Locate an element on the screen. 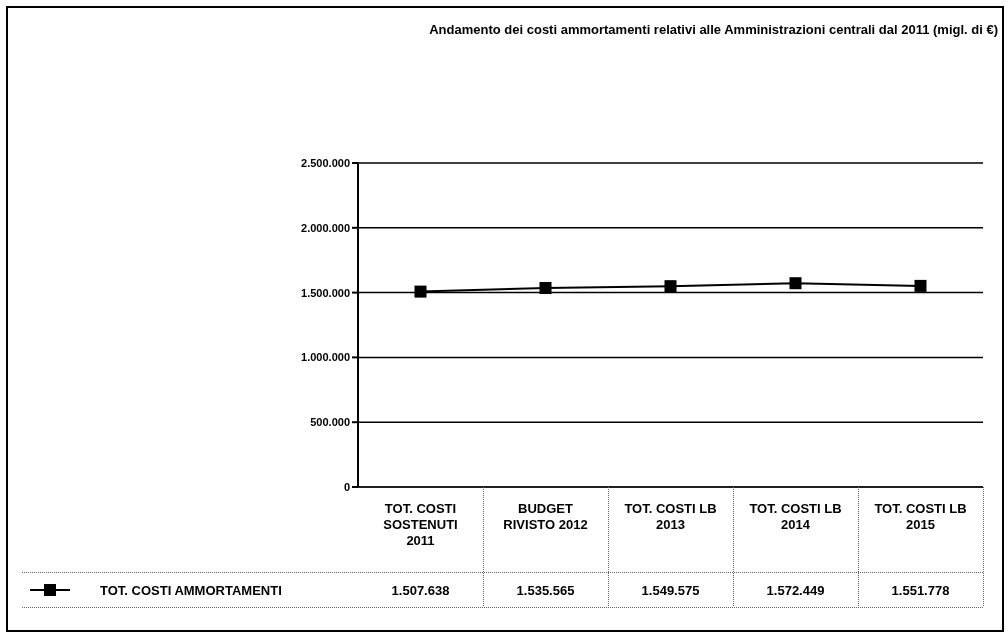  y-tick-label: 1.000.000 is located at coordinates (325, 357).